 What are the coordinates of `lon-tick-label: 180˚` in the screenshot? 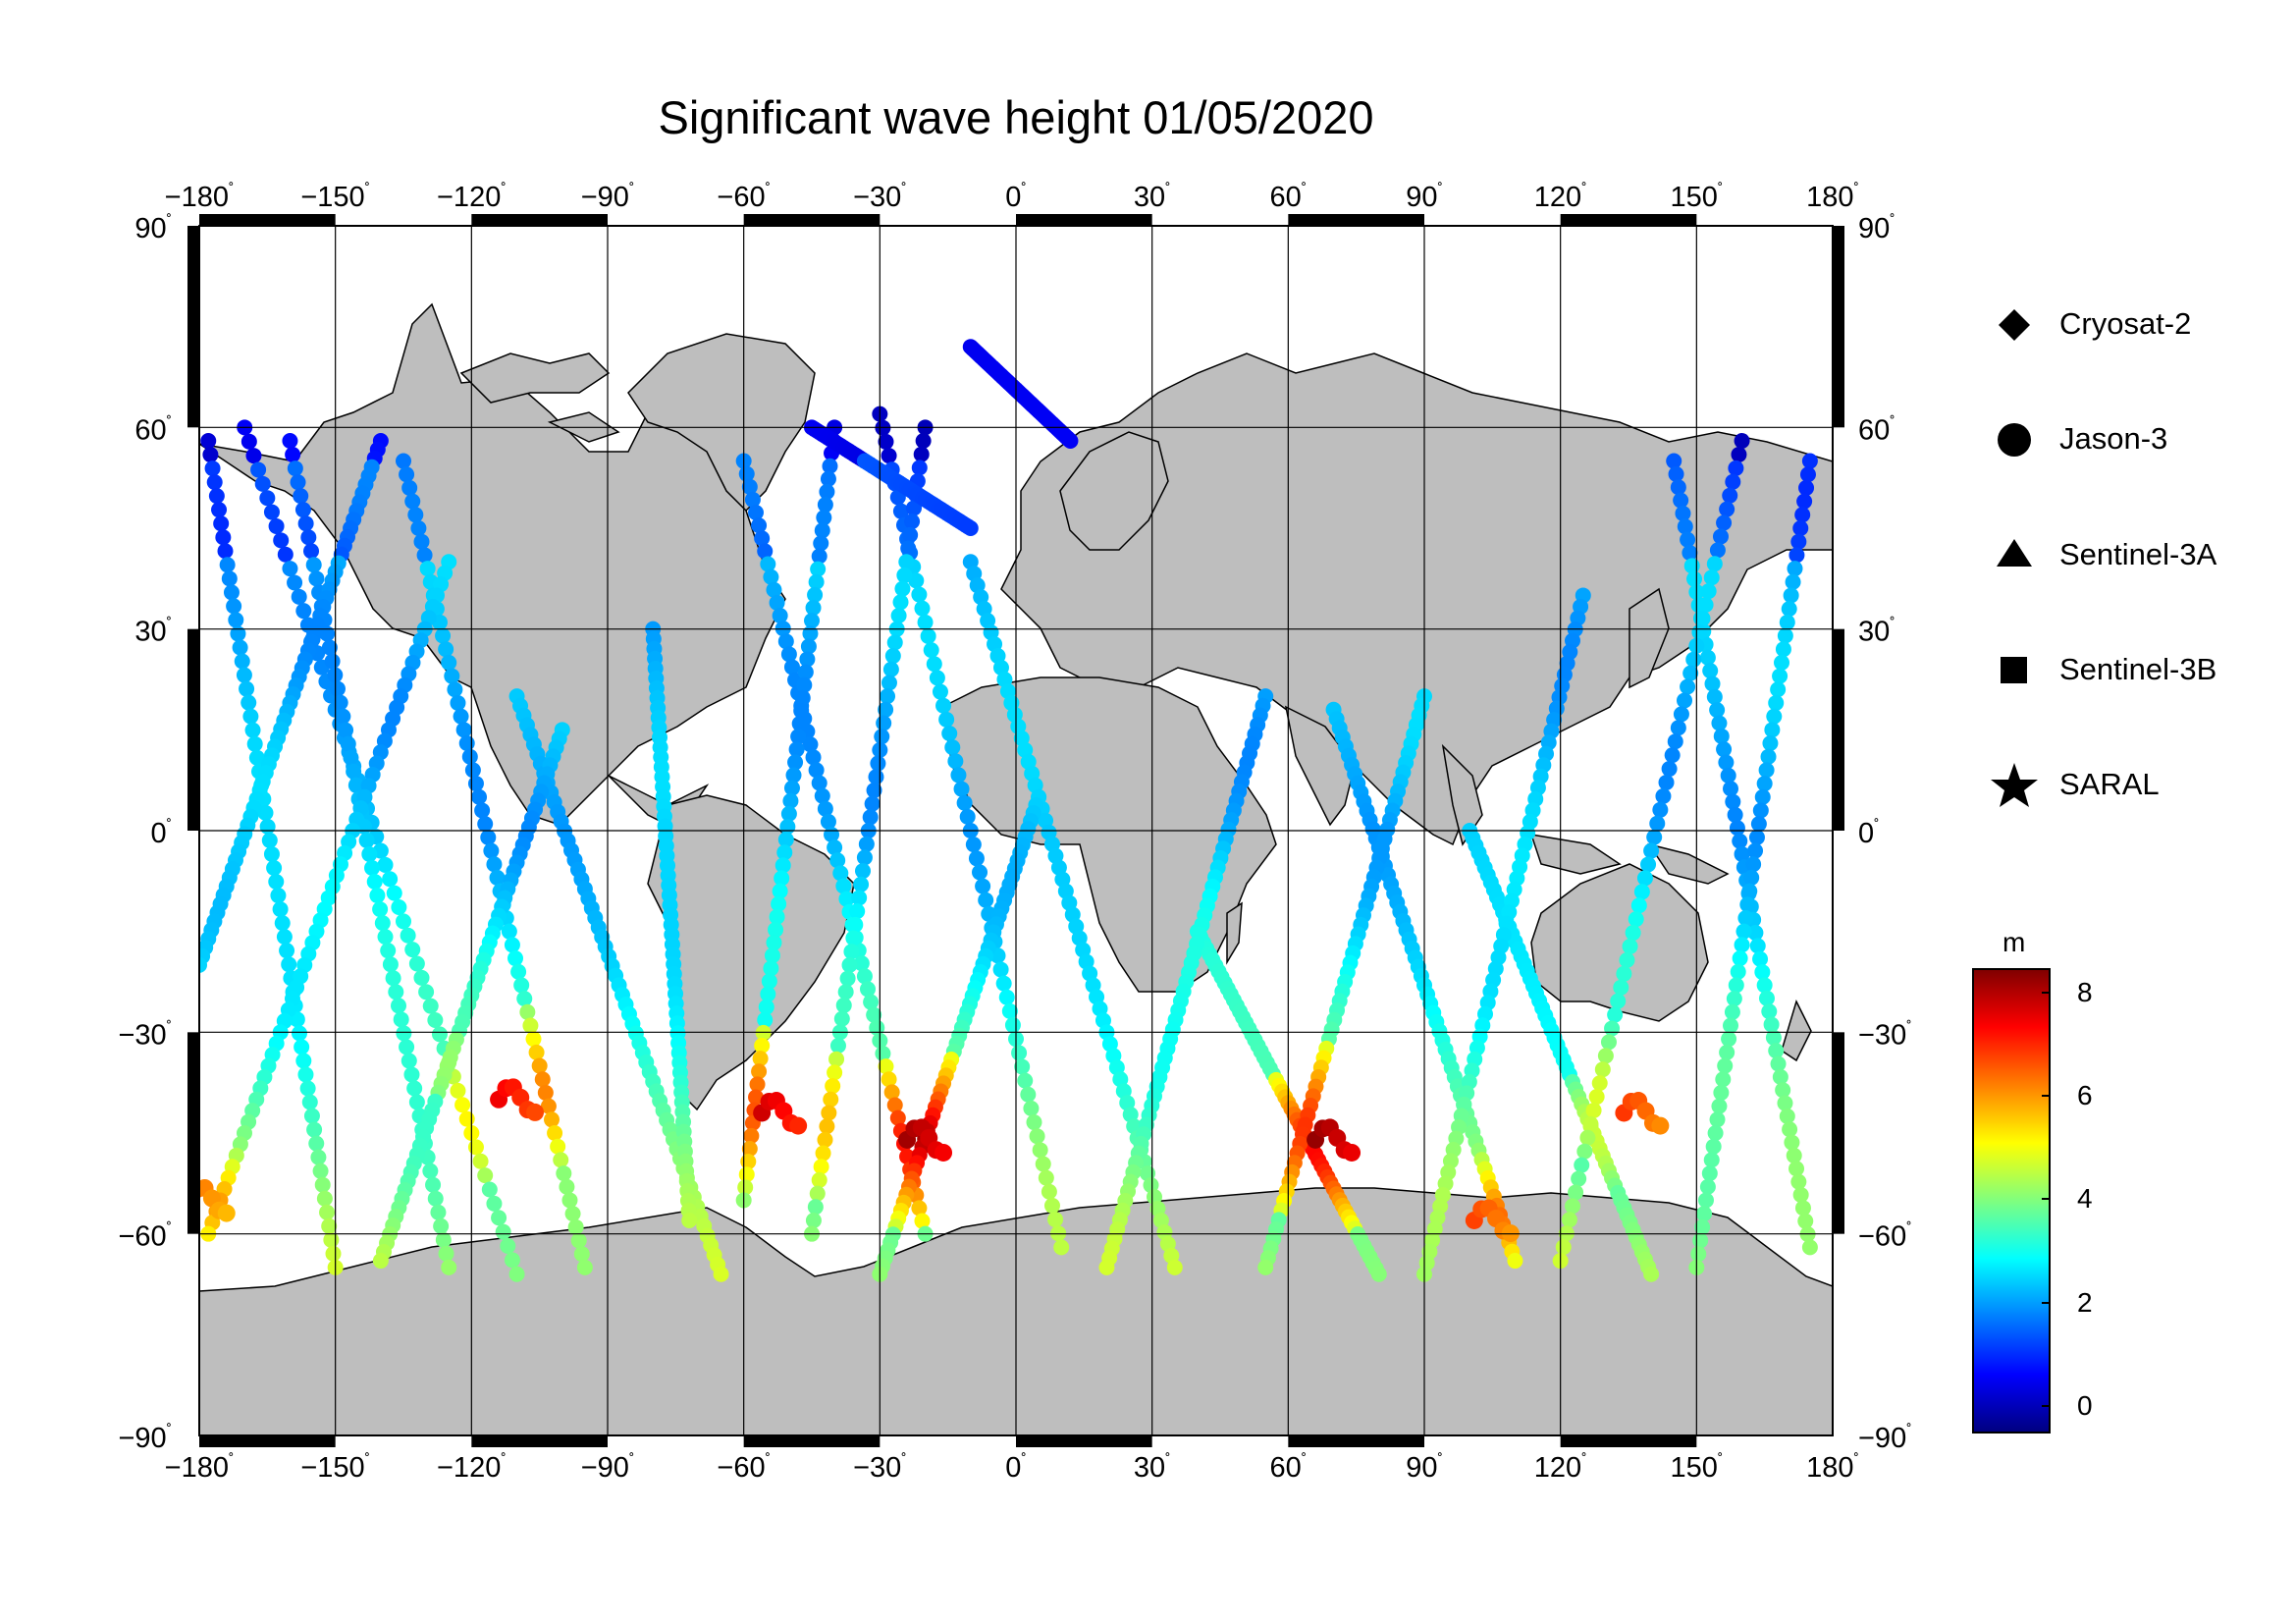 It's located at (1833, 198).